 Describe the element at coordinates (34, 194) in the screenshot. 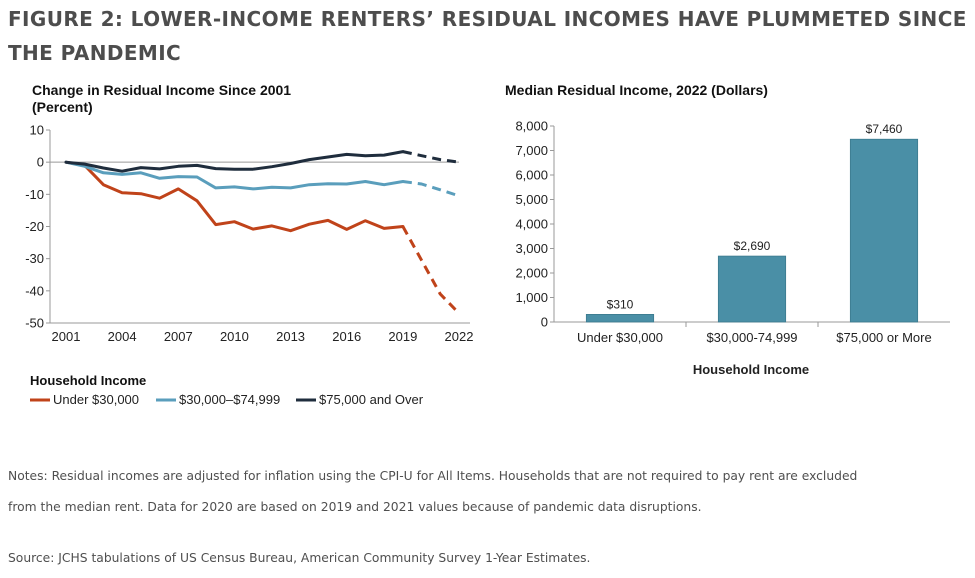

I see `y-tick-label: -10` at that location.